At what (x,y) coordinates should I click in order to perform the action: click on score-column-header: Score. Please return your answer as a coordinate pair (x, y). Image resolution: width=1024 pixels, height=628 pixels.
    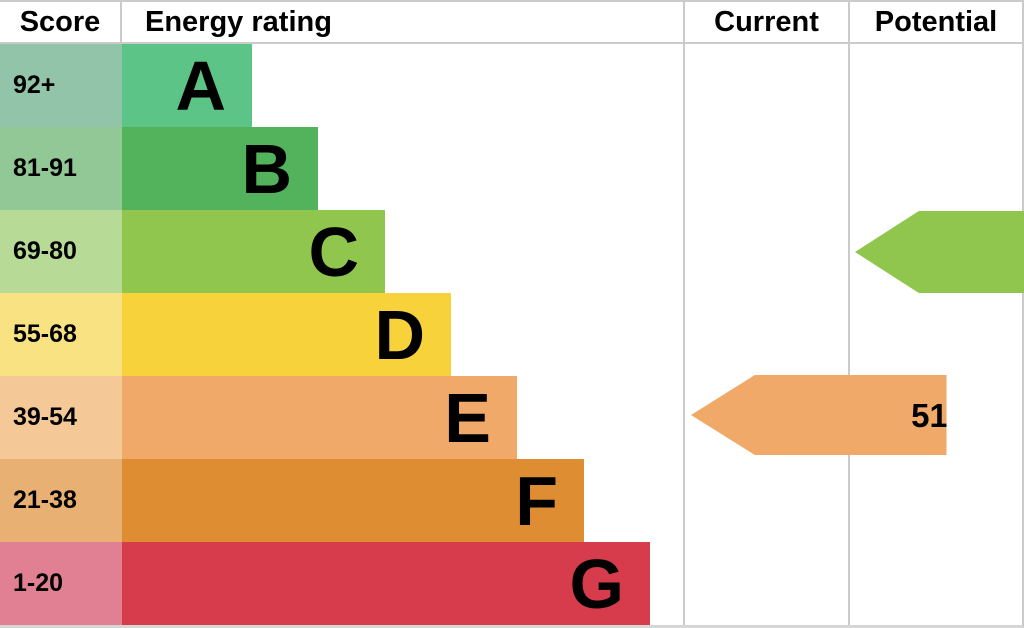
    Looking at the image, I should click on (61, 23).